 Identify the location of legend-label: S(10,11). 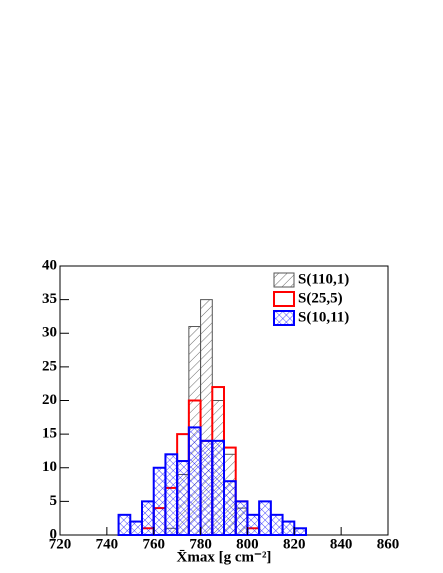
(323, 317).